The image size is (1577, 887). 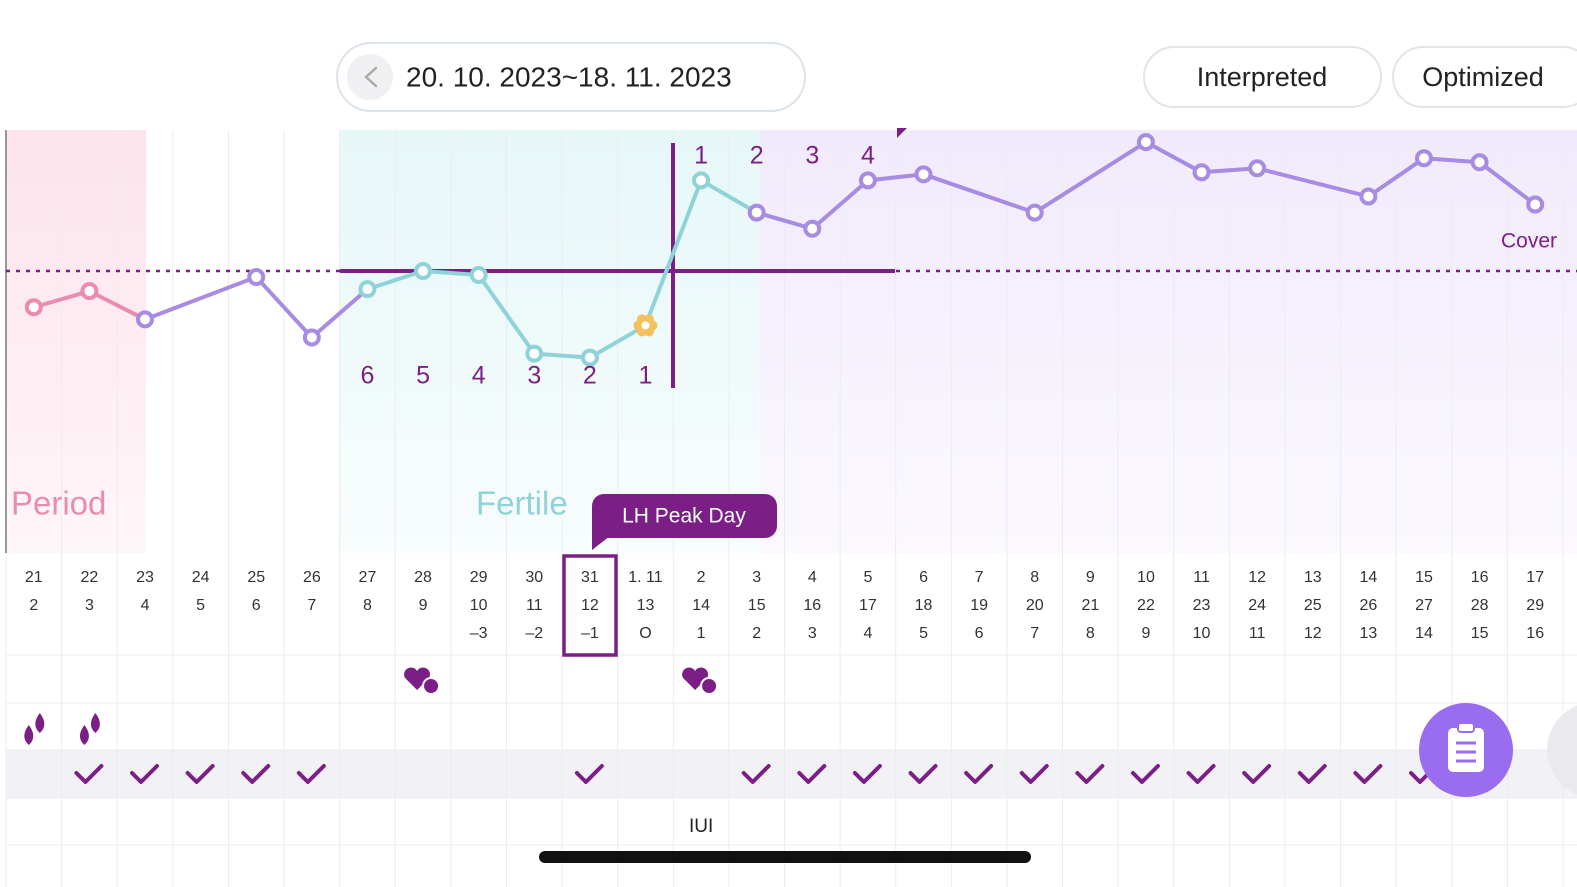 What do you see at coordinates (645, 633) in the screenshot?
I see `relative-day-label: O` at bounding box center [645, 633].